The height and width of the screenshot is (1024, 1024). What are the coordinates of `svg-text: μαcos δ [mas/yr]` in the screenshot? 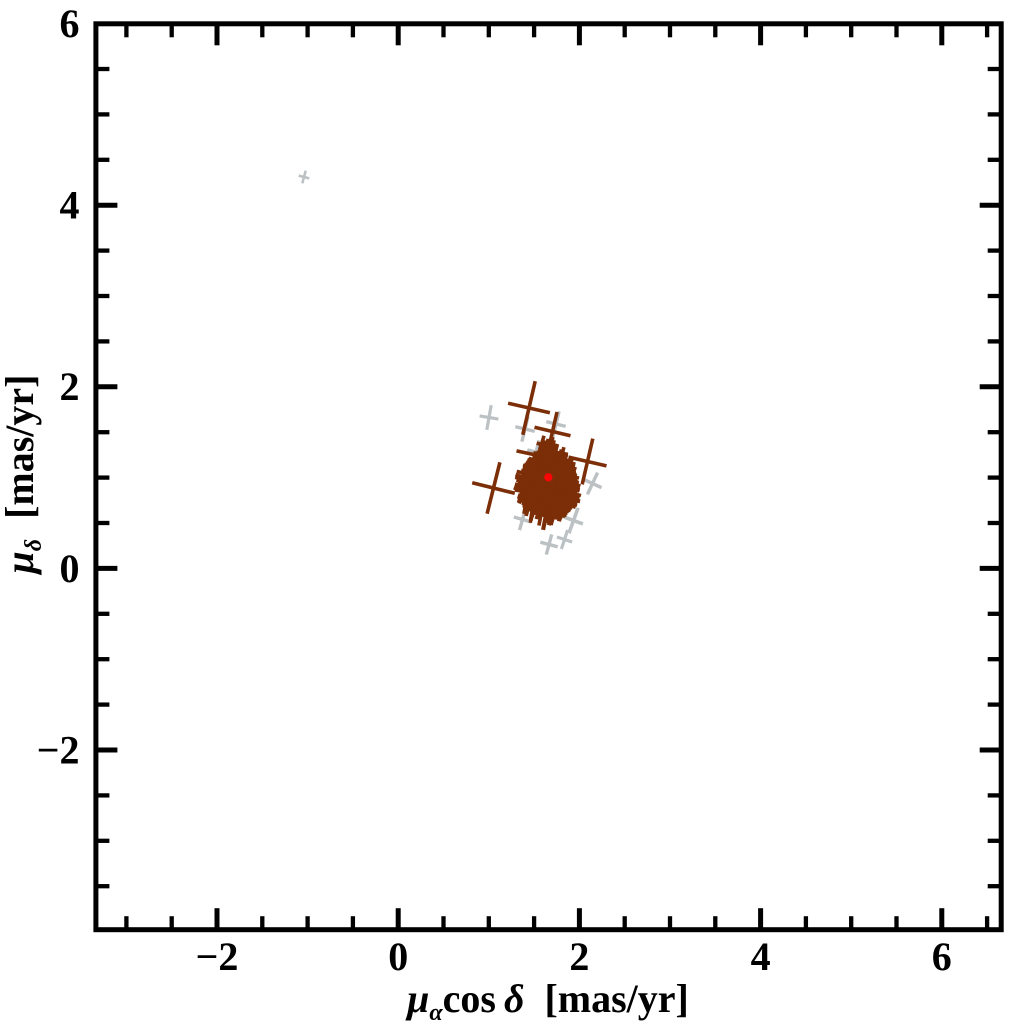 It's located at (547, 1000).